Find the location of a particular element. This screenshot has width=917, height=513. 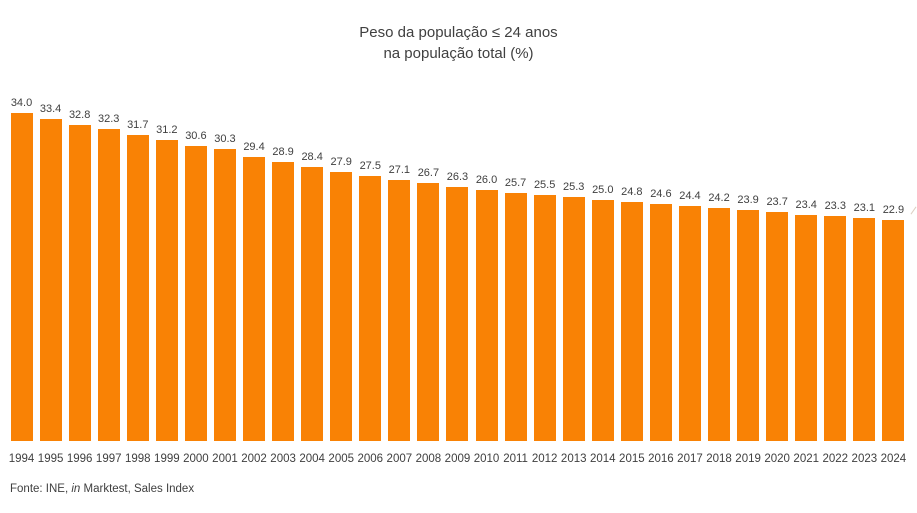

x-axis-label: 2019 is located at coordinates (748, 459).